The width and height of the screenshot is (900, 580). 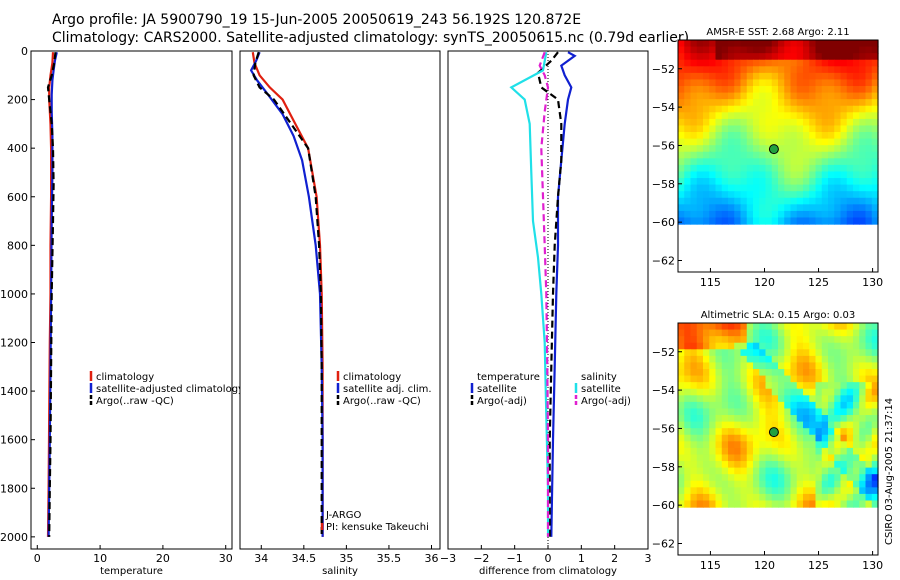 I want to click on difference-legend-temperature-label: satellite, so click(x=497, y=389).